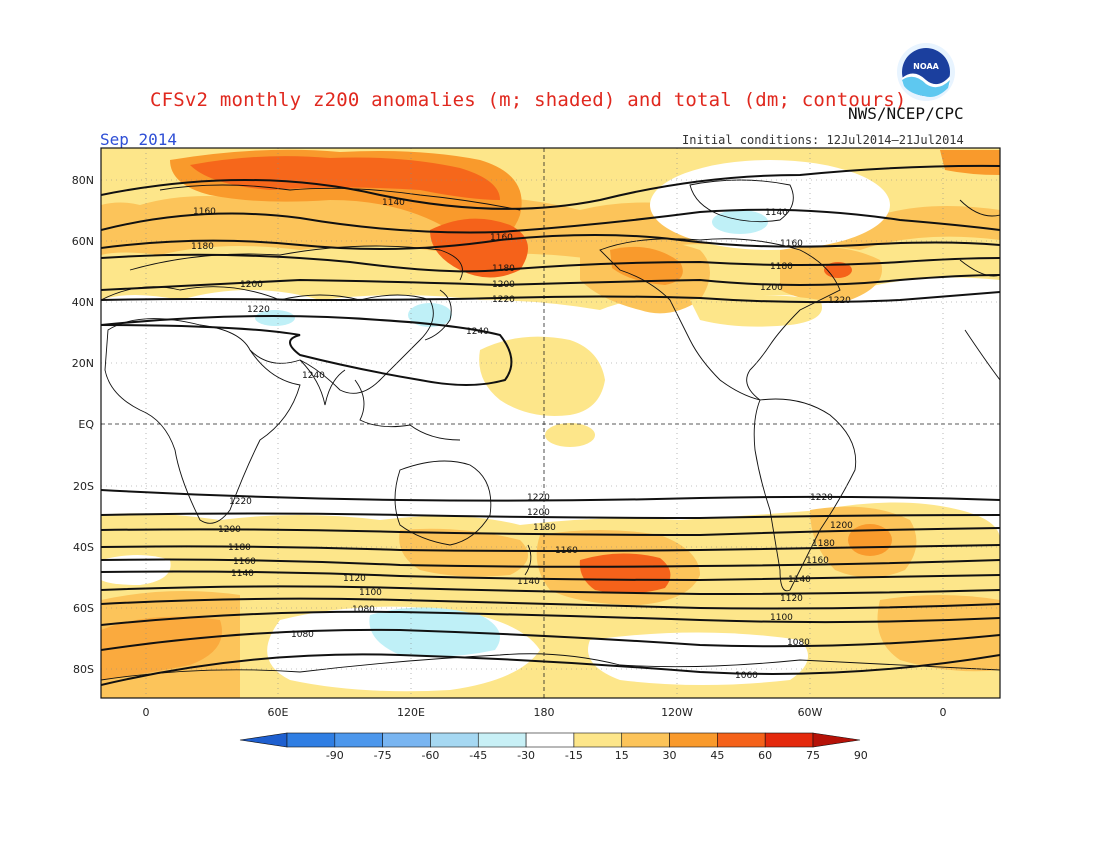 The width and height of the screenshot is (1100, 850). Describe the element at coordinates (83, 608) in the screenshot. I see `lat-tick-label: 60S` at that location.